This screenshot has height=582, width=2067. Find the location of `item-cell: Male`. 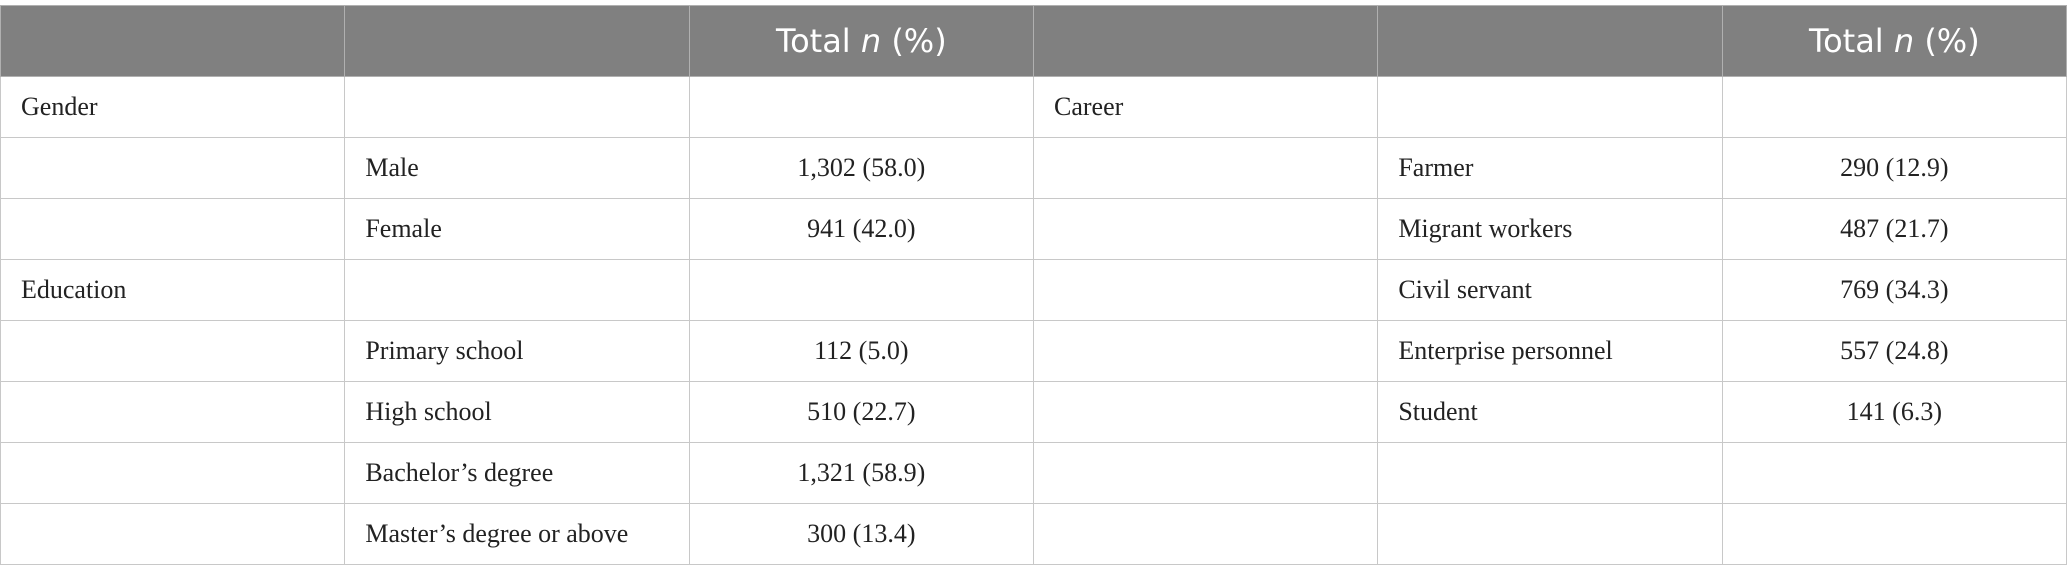

item-cell: Male is located at coordinates (517, 168).